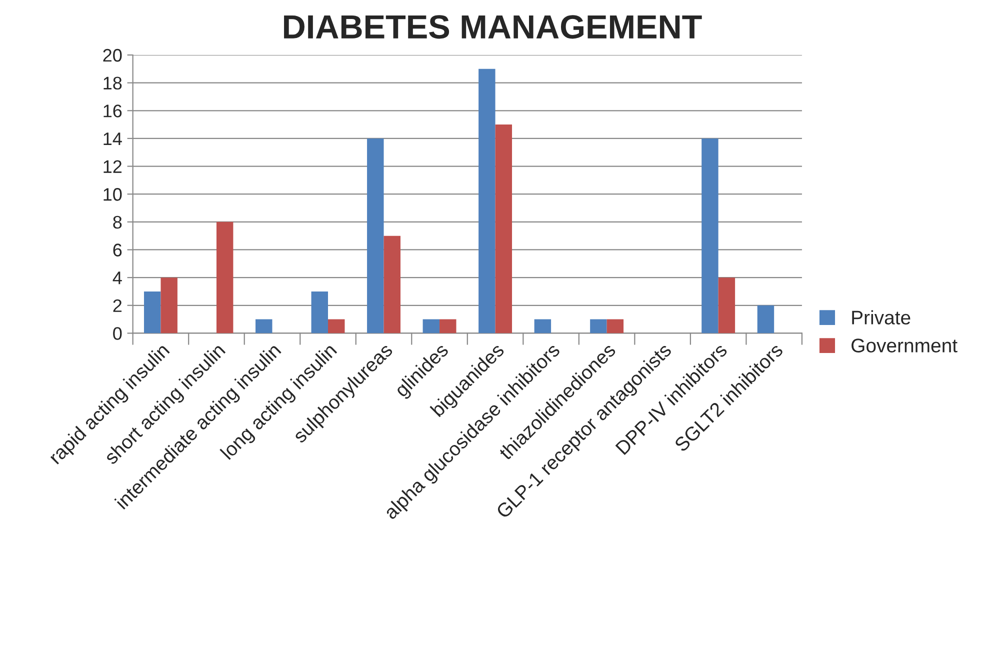 The height and width of the screenshot is (647, 984). I want to click on y-tick-label: 20, so click(112, 55).